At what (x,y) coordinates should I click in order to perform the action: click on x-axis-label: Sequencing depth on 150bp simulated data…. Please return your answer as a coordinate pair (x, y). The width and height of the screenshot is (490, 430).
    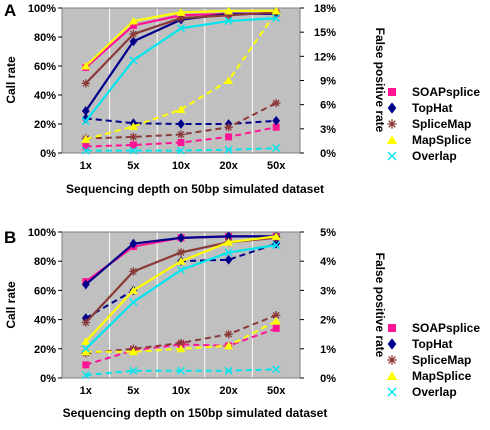
    Looking at the image, I should click on (195, 413).